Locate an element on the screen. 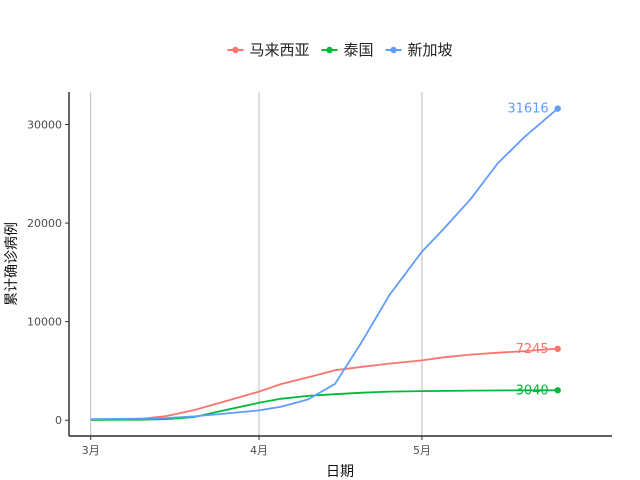 The image size is (640, 480). legend-item: 马来西亚 is located at coordinates (268, 50).